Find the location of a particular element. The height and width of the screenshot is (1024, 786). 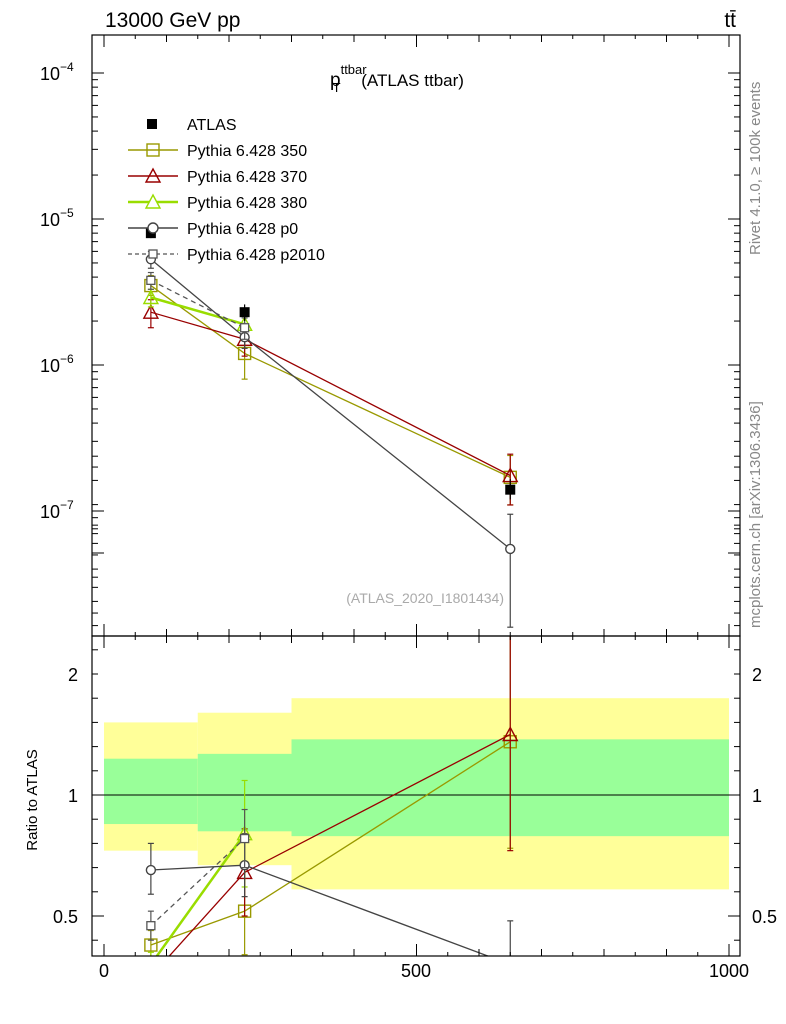

legend-marker-p0 is located at coordinates (153, 228).